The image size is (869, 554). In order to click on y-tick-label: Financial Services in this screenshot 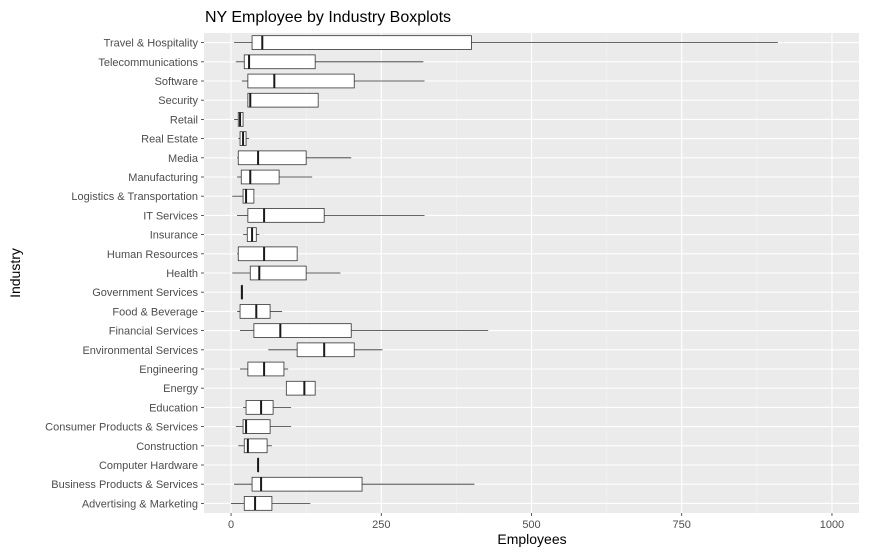, I will do `click(154, 332)`.